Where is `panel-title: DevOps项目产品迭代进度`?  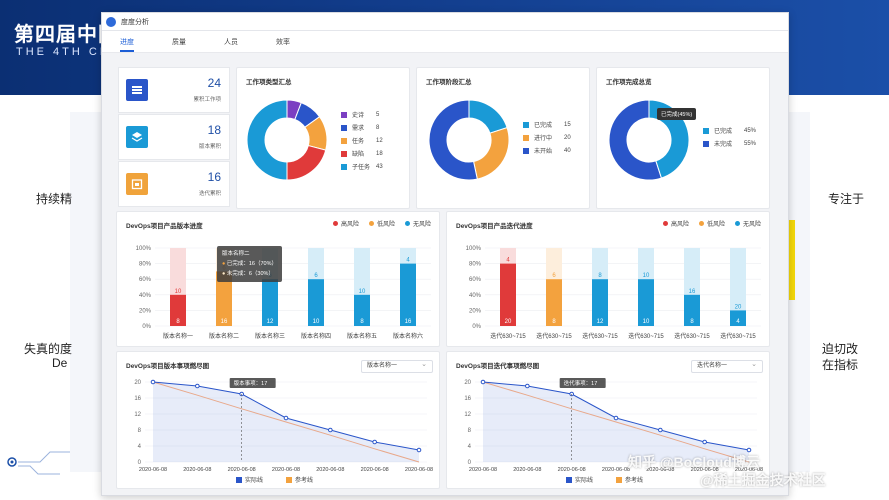
panel-title: DevOps项目产品迭代进度 is located at coordinates (494, 226).